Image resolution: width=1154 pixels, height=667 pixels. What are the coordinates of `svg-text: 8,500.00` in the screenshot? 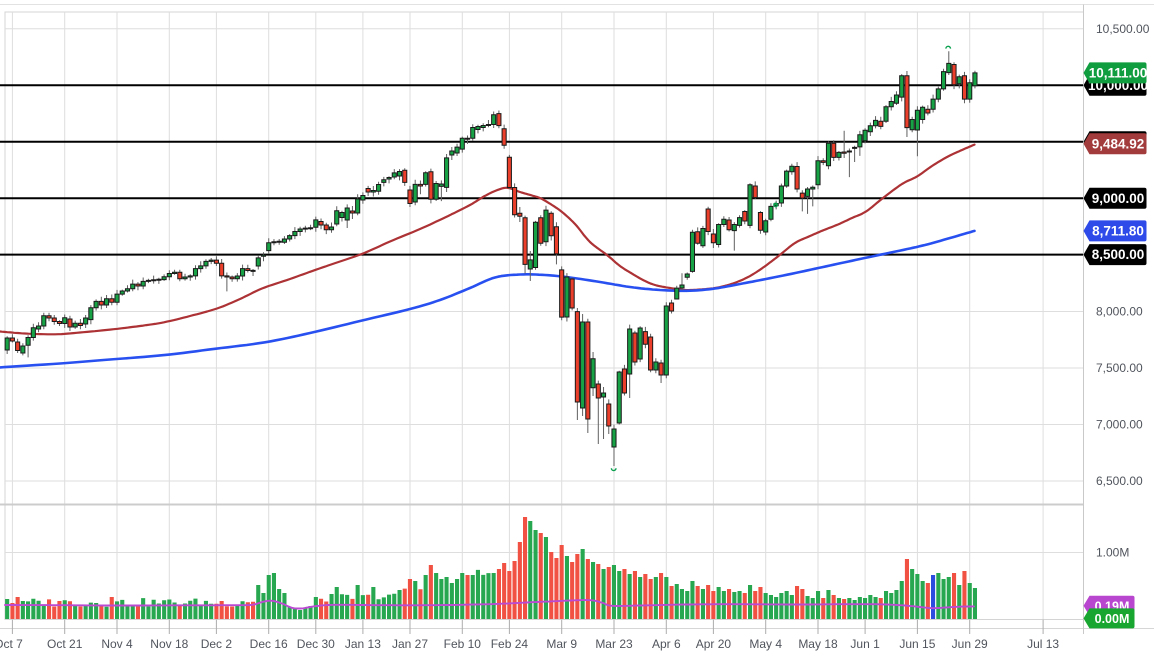 It's located at (1118, 254).